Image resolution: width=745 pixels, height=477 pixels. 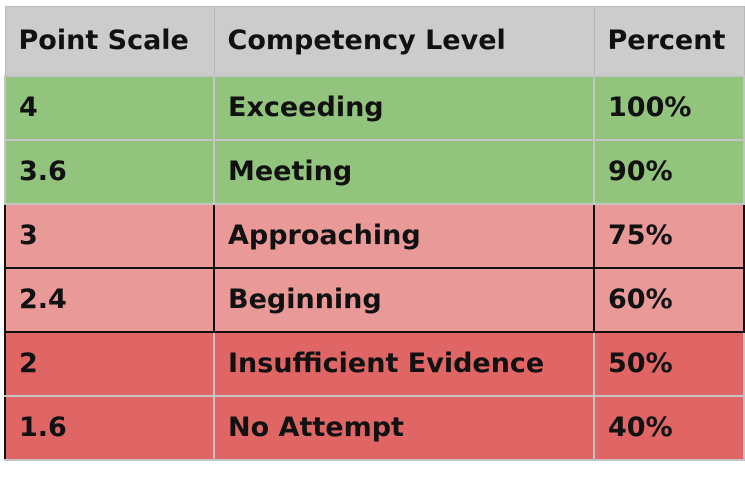 What do you see at coordinates (669, 41) in the screenshot?
I see `header-percent: Percent` at bounding box center [669, 41].